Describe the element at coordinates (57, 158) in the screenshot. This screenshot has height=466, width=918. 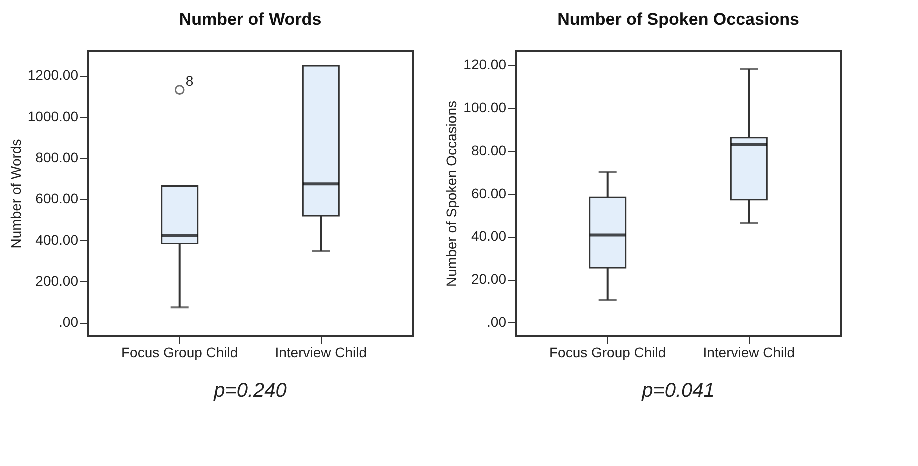
I see `y-tick-label: 800.00` at that location.